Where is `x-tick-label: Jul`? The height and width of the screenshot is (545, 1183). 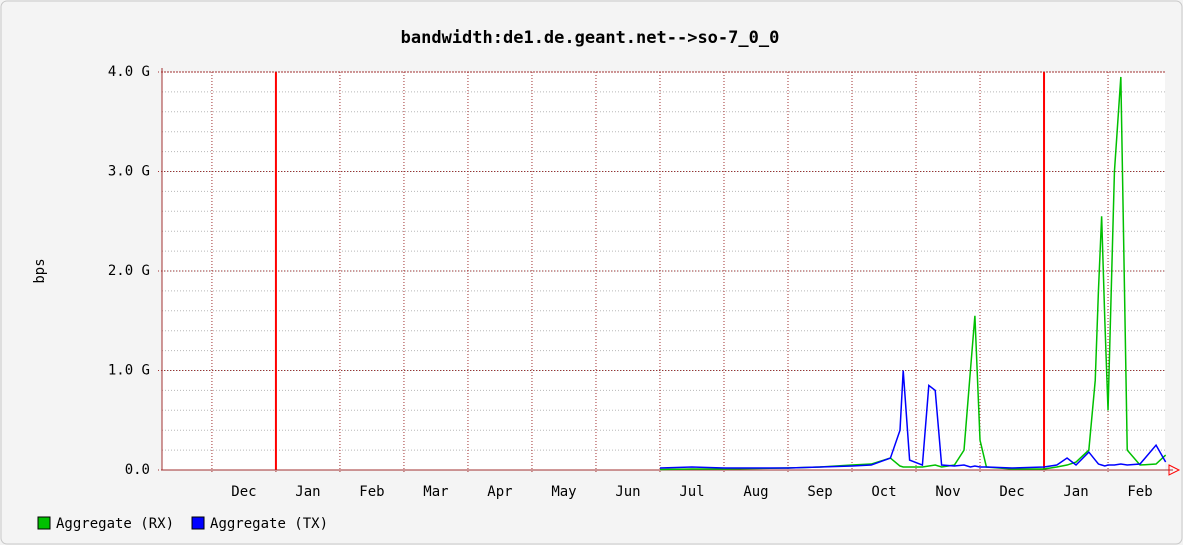
x-tick-label: Jul is located at coordinates (691, 492).